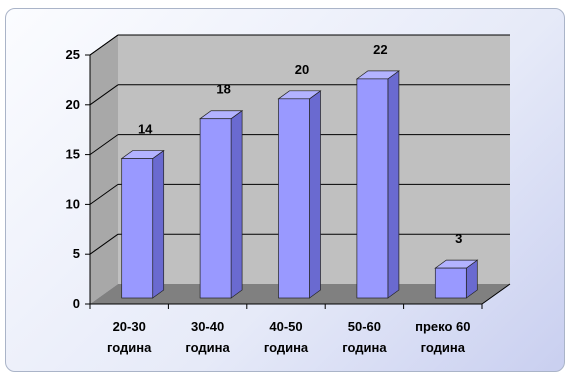 This screenshot has width=570, height=378. What do you see at coordinates (207, 326) in the screenshot?
I see `x-tick-label: 30-40` at bounding box center [207, 326].